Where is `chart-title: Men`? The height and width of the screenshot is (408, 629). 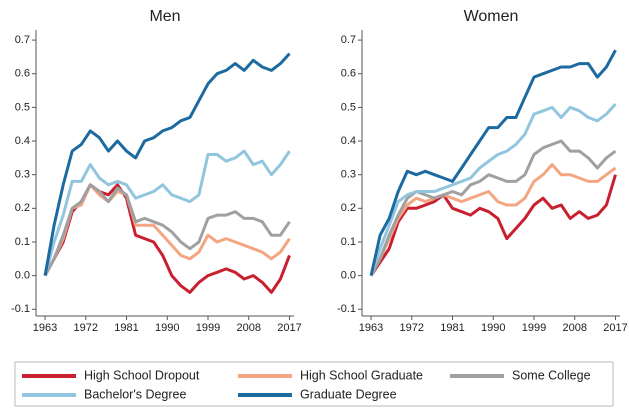
chart-title: Men is located at coordinates (164, 16).